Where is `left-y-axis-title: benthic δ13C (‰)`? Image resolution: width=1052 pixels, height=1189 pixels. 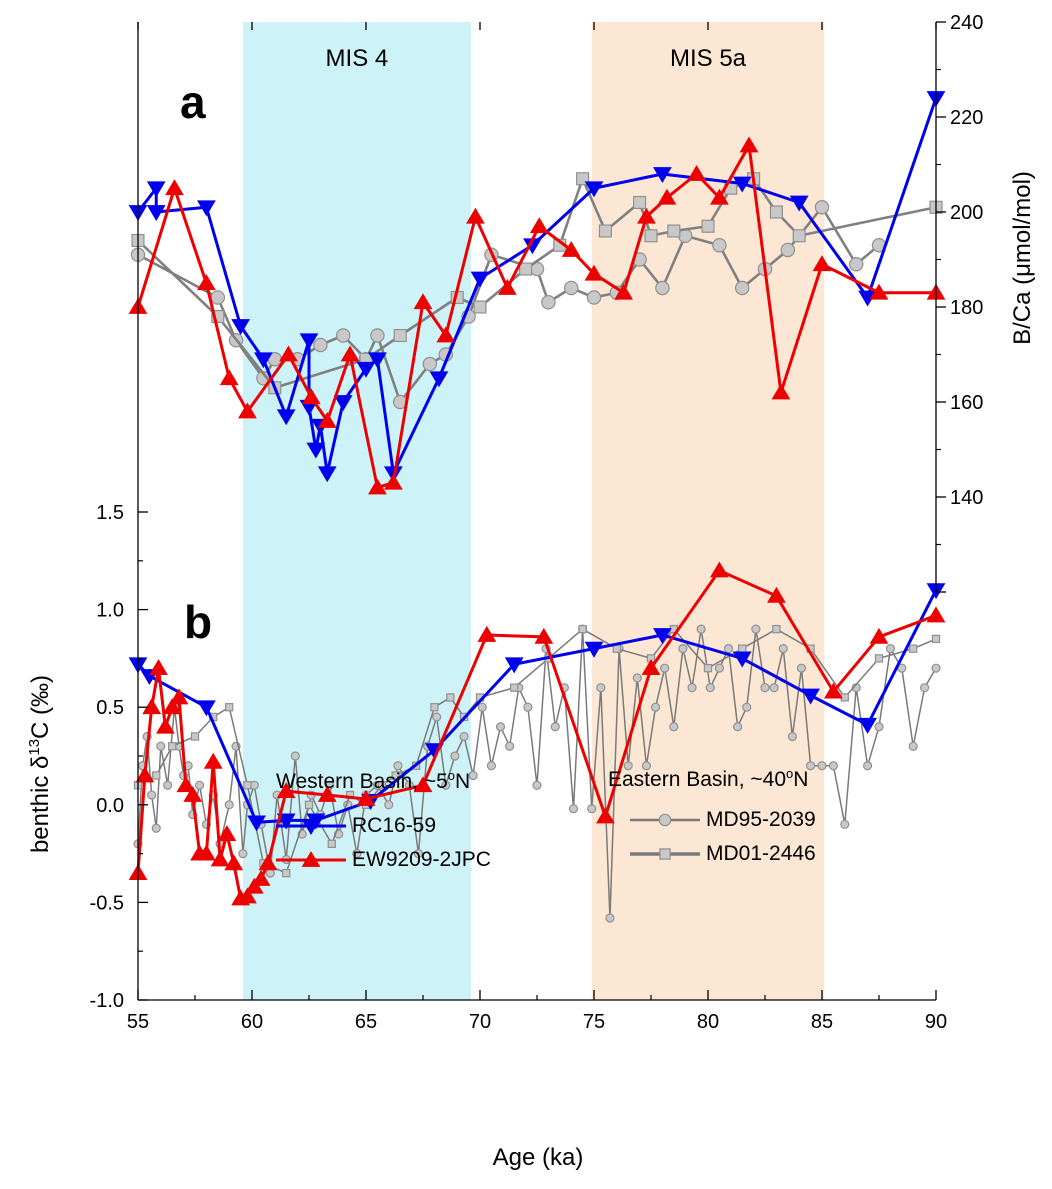 left-y-axis-title: benthic δ13C (‰) is located at coordinates (40, 764).